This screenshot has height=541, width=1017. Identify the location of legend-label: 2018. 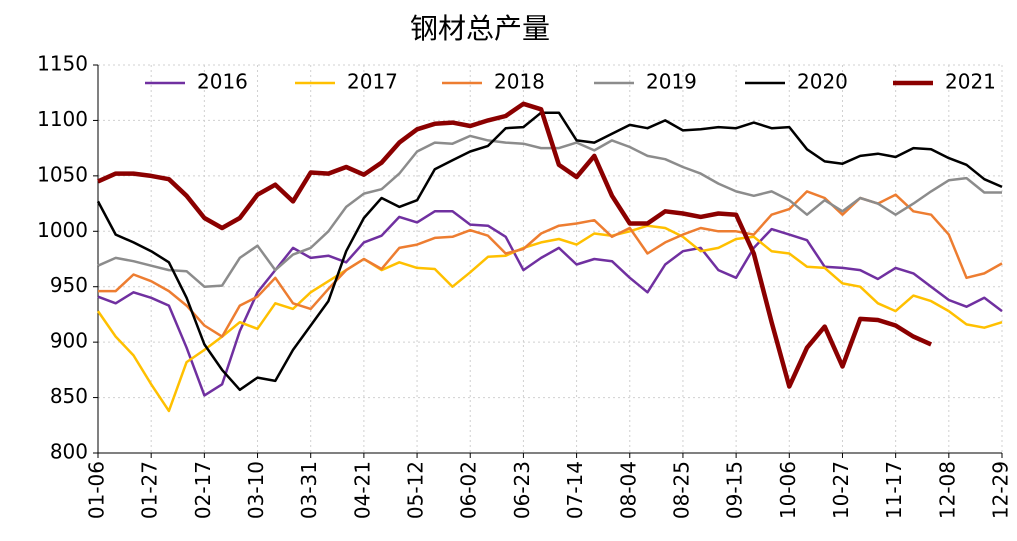
(519, 82).